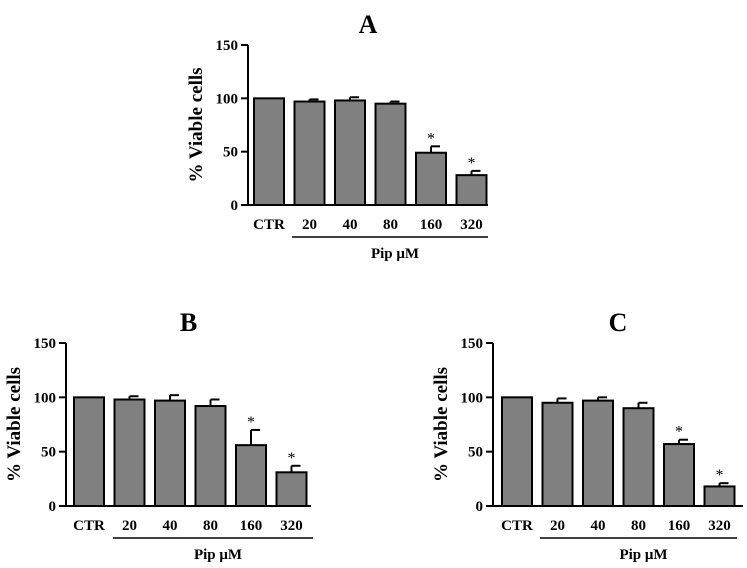  What do you see at coordinates (618, 322) in the screenshot?
I see `panel-letter: C` at bounding box center [618, 322].